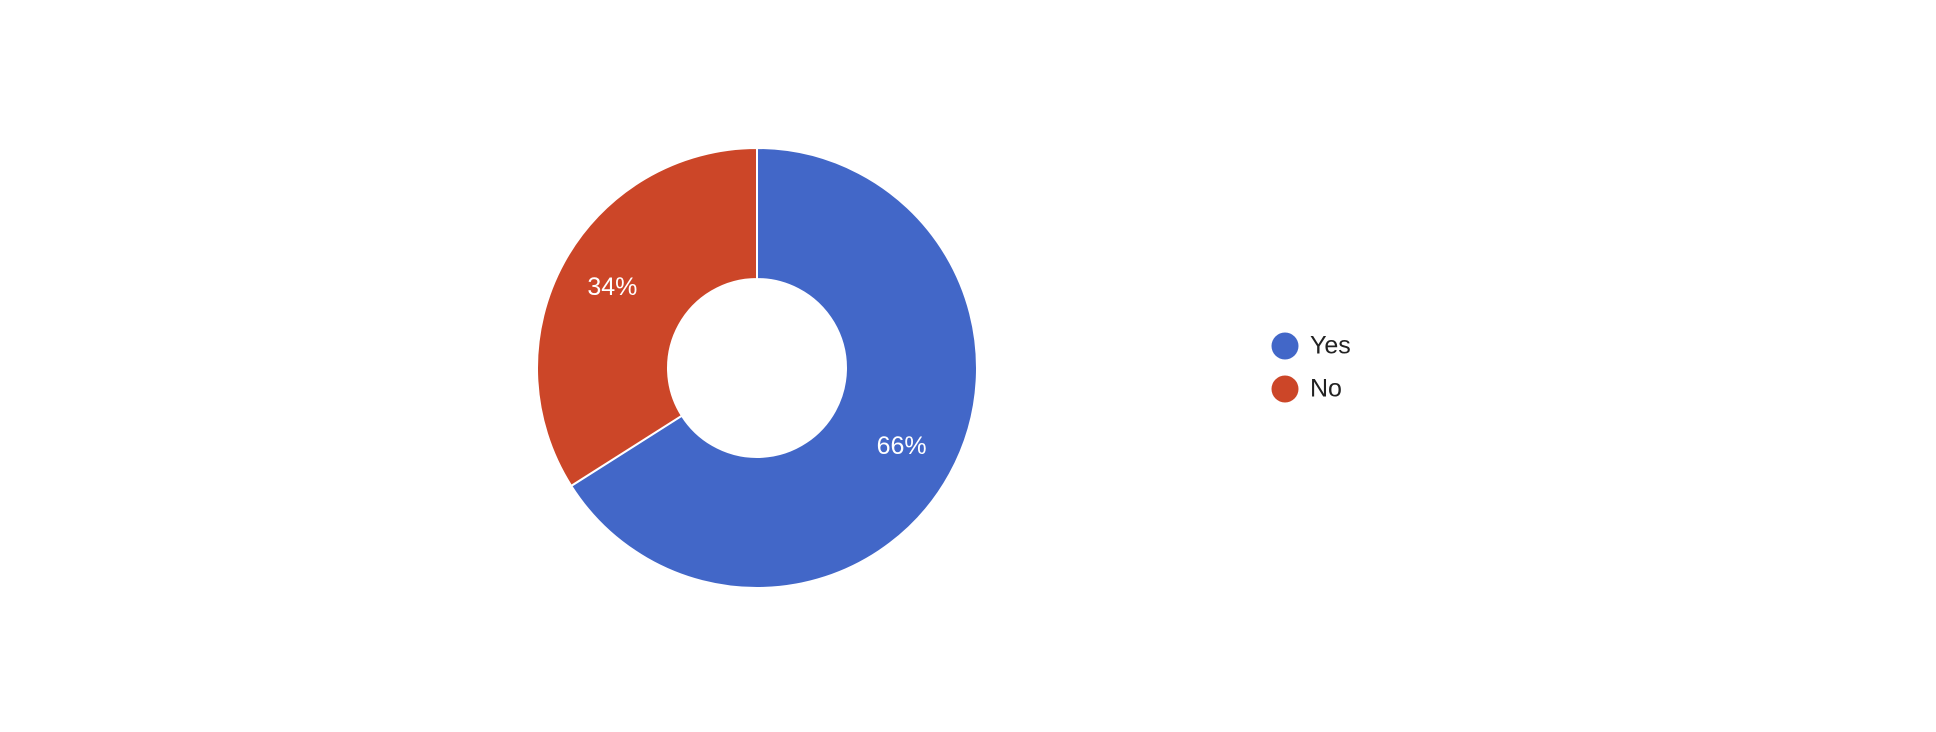 This screenshot has height=732, width=1936. Describe the element at coordinates (612, 287) in the screenshot. I see `slice-label: 34%` at that location.